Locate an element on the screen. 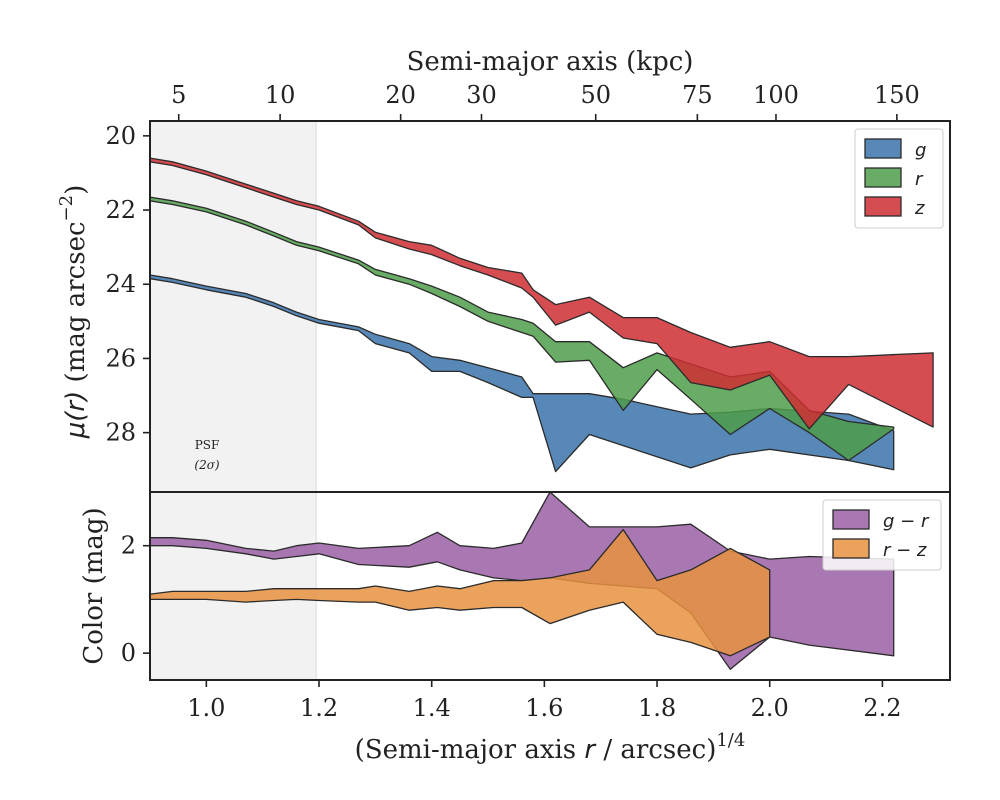 The image size is (1000, 800). y-tick-label-bottom: 2 is located at coordinates (128, 546).